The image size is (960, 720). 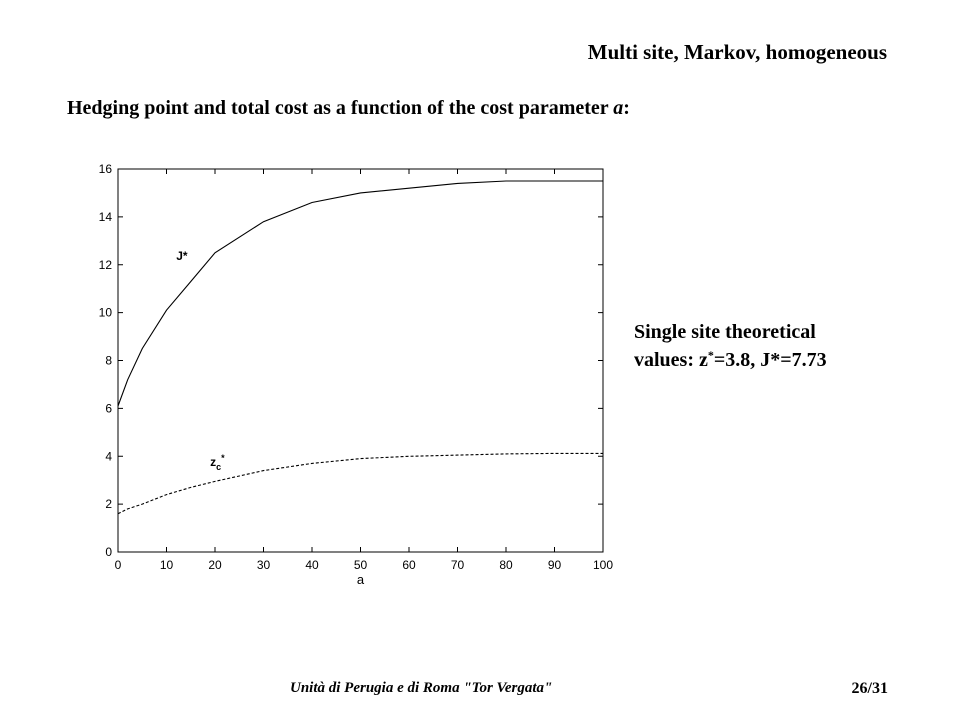 What do you see at coordinates (167, 565) in the screenshot?
I see `x-tick-label: 10` at bounding box center [167, 565].